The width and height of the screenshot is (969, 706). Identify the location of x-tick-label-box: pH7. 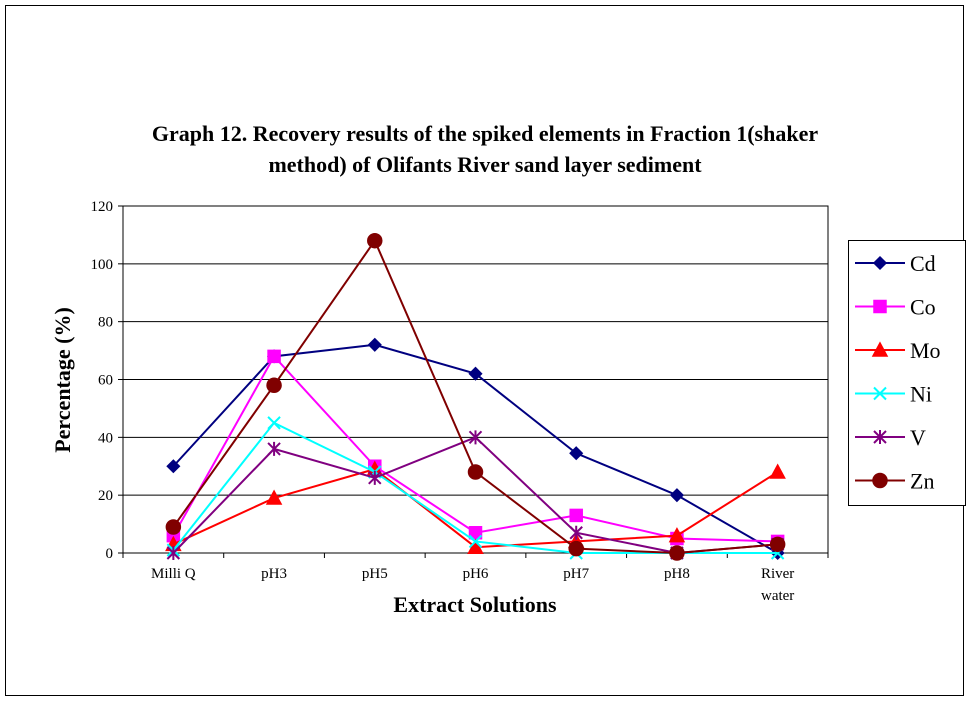
(576, 574).